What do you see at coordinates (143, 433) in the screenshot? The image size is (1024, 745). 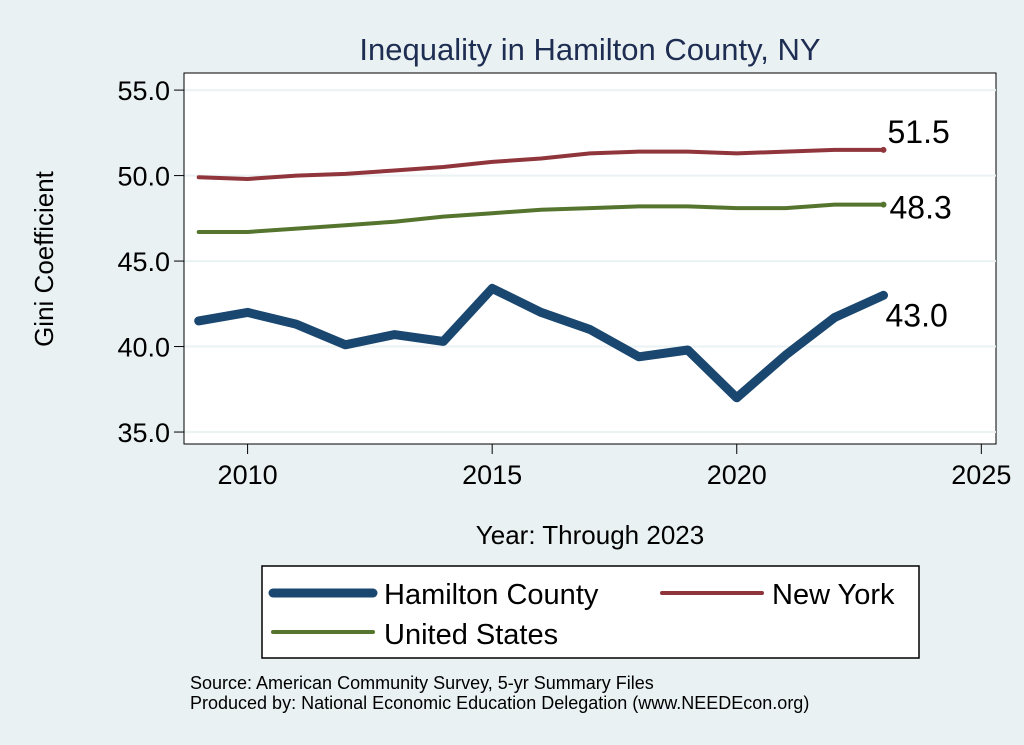 I see `y-tick-label: 35.0` at bounding box center [143, 433].